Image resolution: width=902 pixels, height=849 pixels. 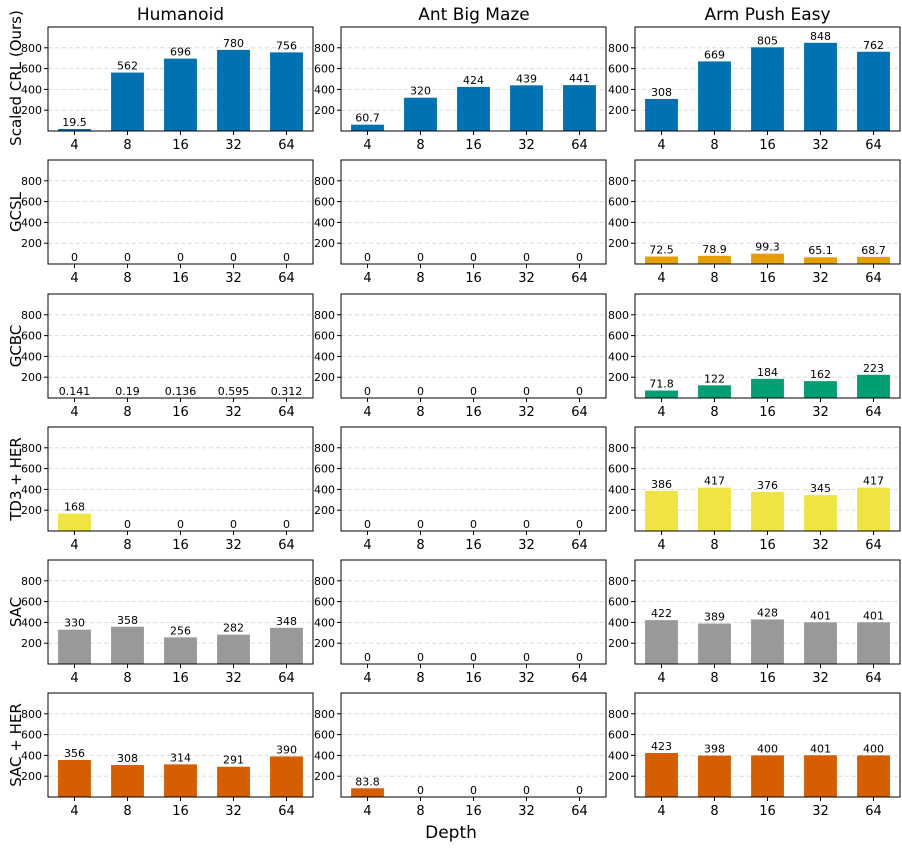 What do you see at coordinates (714, 617) in the screenshot?
I see `data-label: 389` at bounding box center [714, 617].